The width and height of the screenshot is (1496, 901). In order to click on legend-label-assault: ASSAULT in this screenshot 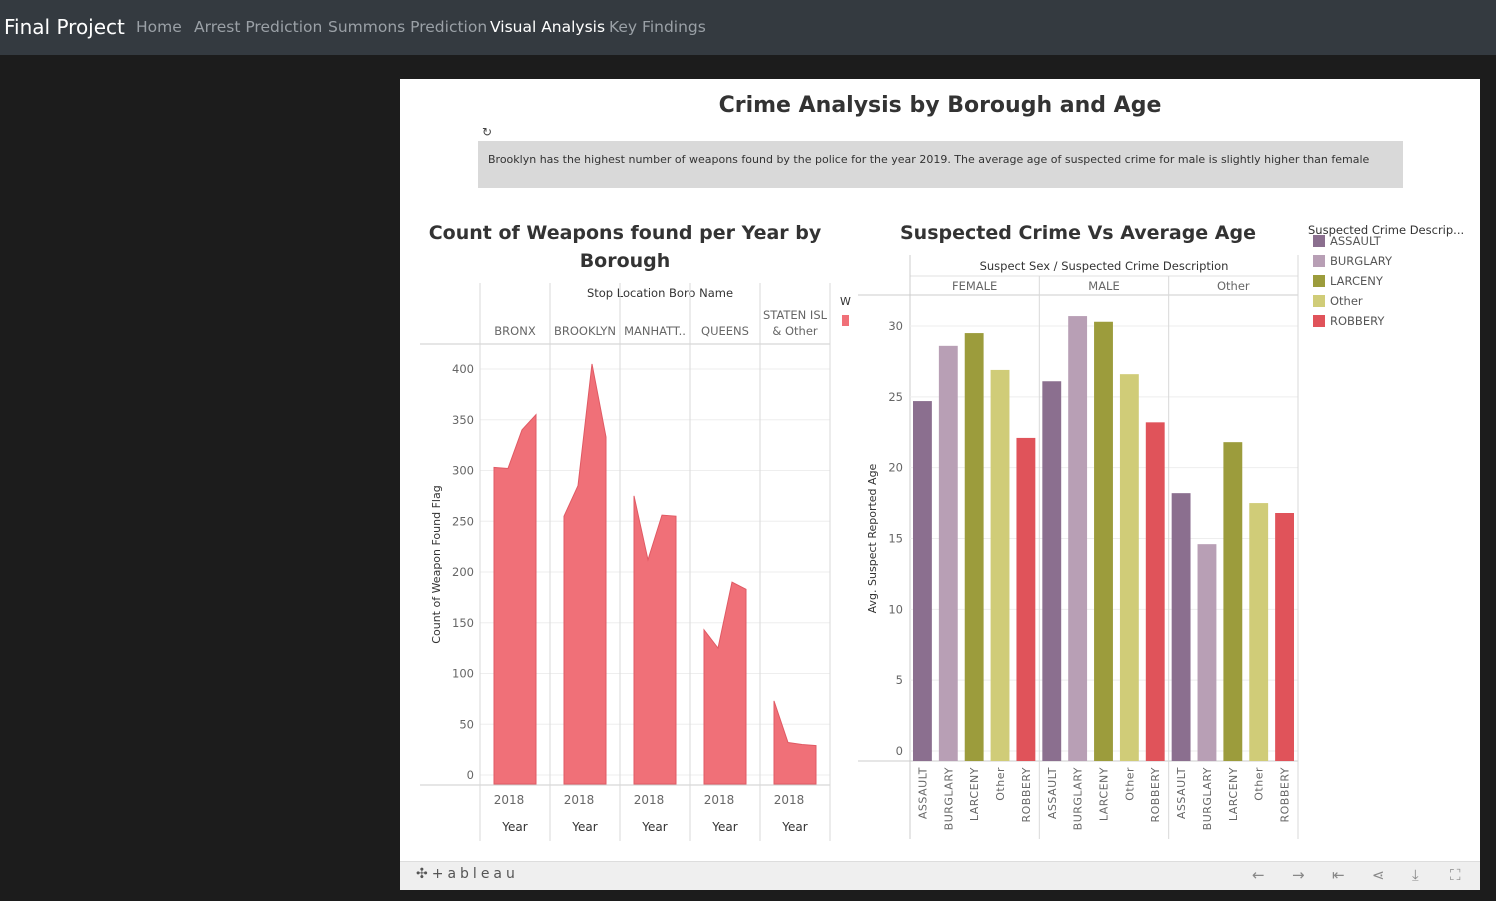, I will do `click(1356, 241)`.